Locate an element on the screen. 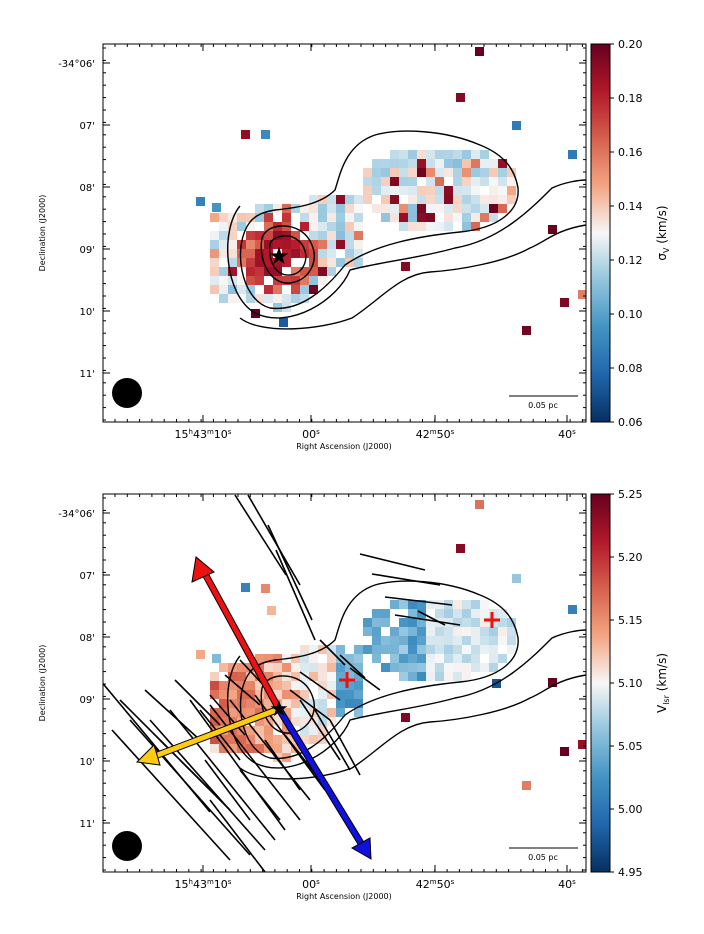 Image resolution: width=704 pixels, height=934 pixels. arrow-yellow-head is located at coordinates (148, 755).